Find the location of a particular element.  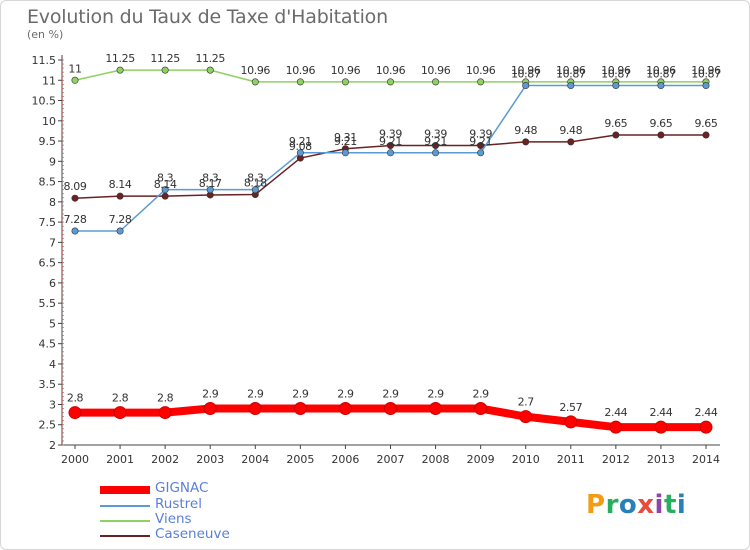

y-tick-label: 10.5 is located at coordinates (44, 101).